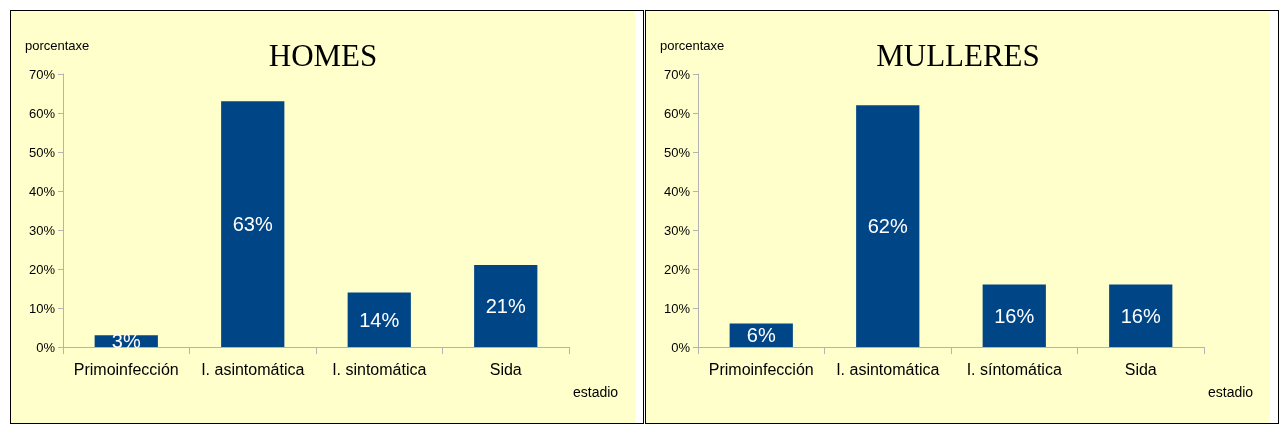 The width and height of the screenshot is (1279, 425). I want to click on data-label: 63%, so click(252, 224).